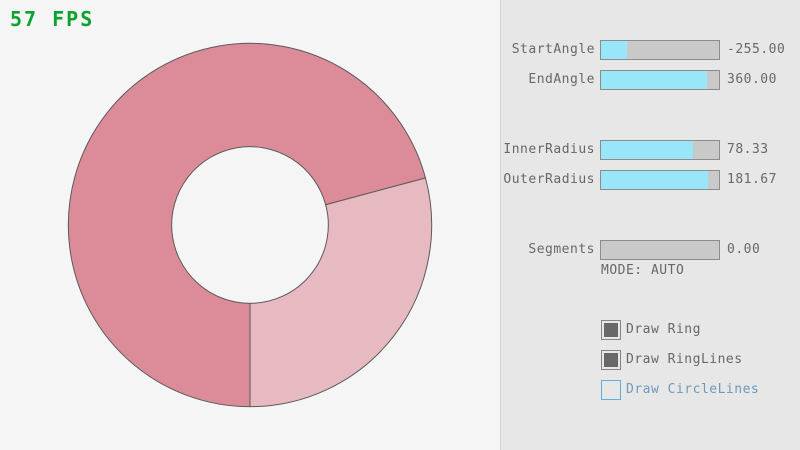 This screenshot has height=450, width=800. What do you see at coordinates (684, 359) in the screenshot?
I see `draw-ringlines-checkbox-label: Draw RingLines` at bounding box center [684, 359].